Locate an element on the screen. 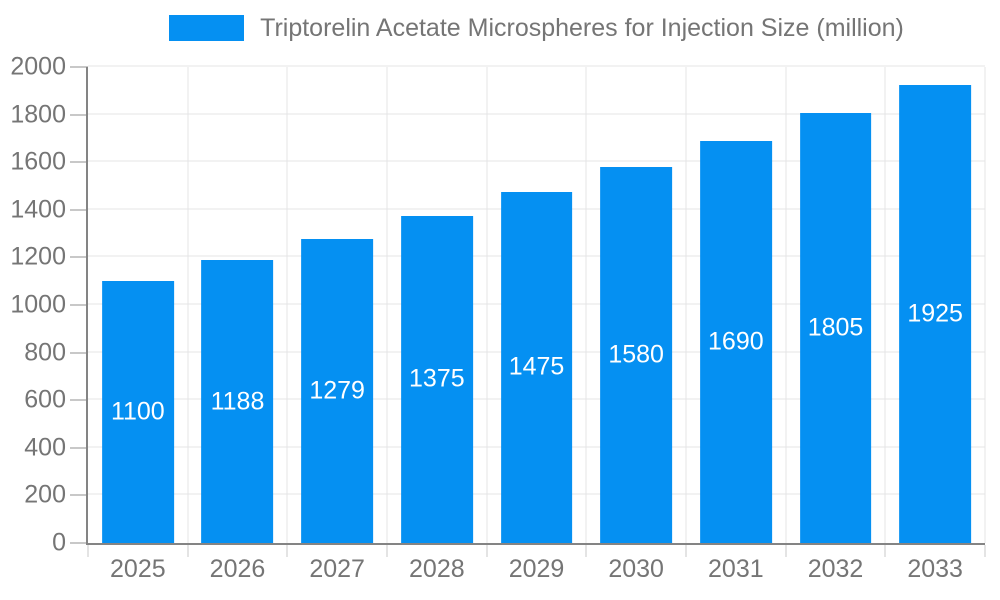  y-tick-label: 2000 is located at coordinates (38, 66).